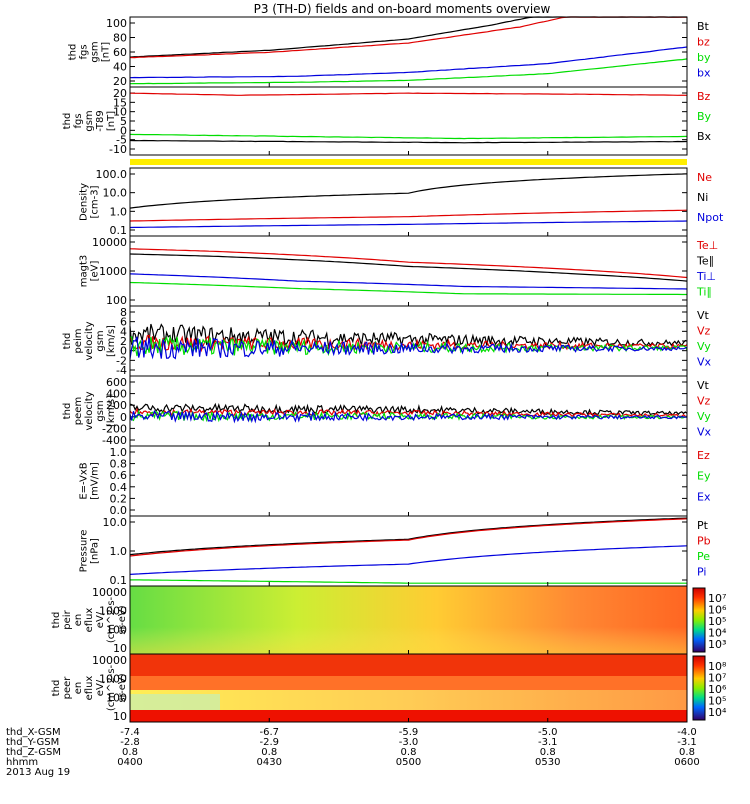 This screenshot has width=750, height=804. What do you see at coordinates (547, 762) in the screenshot?
I see `x-axis-value: 0530` at bounding box center [547, 762].